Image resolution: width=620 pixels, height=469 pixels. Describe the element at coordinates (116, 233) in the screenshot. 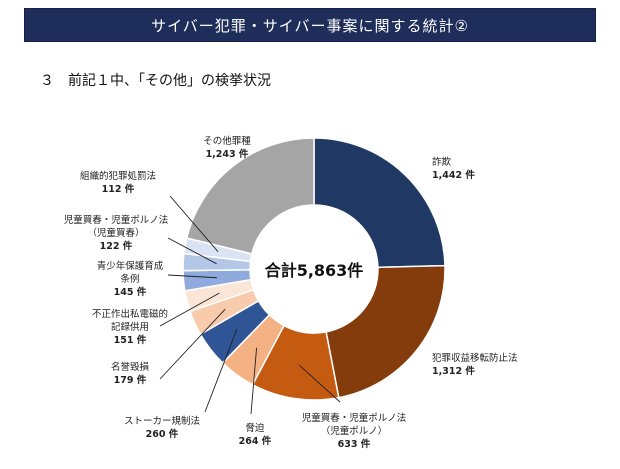

I see `slice-label-9: 児童買春・児童ポルノ法（児童買春） 122 件` at that location.